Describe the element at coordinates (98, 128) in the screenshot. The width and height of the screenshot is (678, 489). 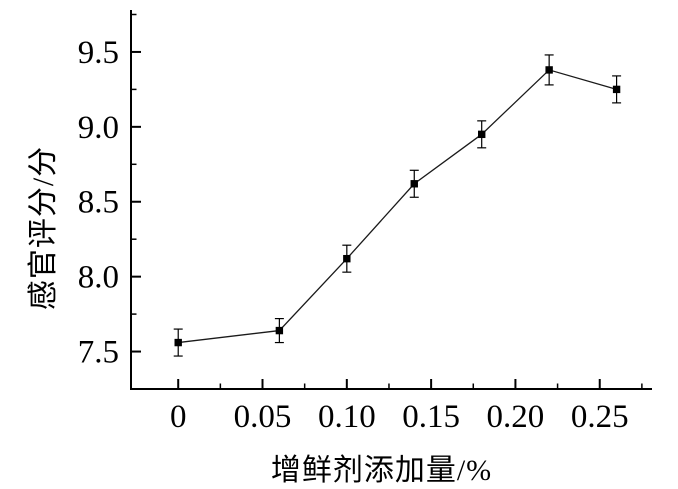
I see `y-tick-label: 9.0` at that location.